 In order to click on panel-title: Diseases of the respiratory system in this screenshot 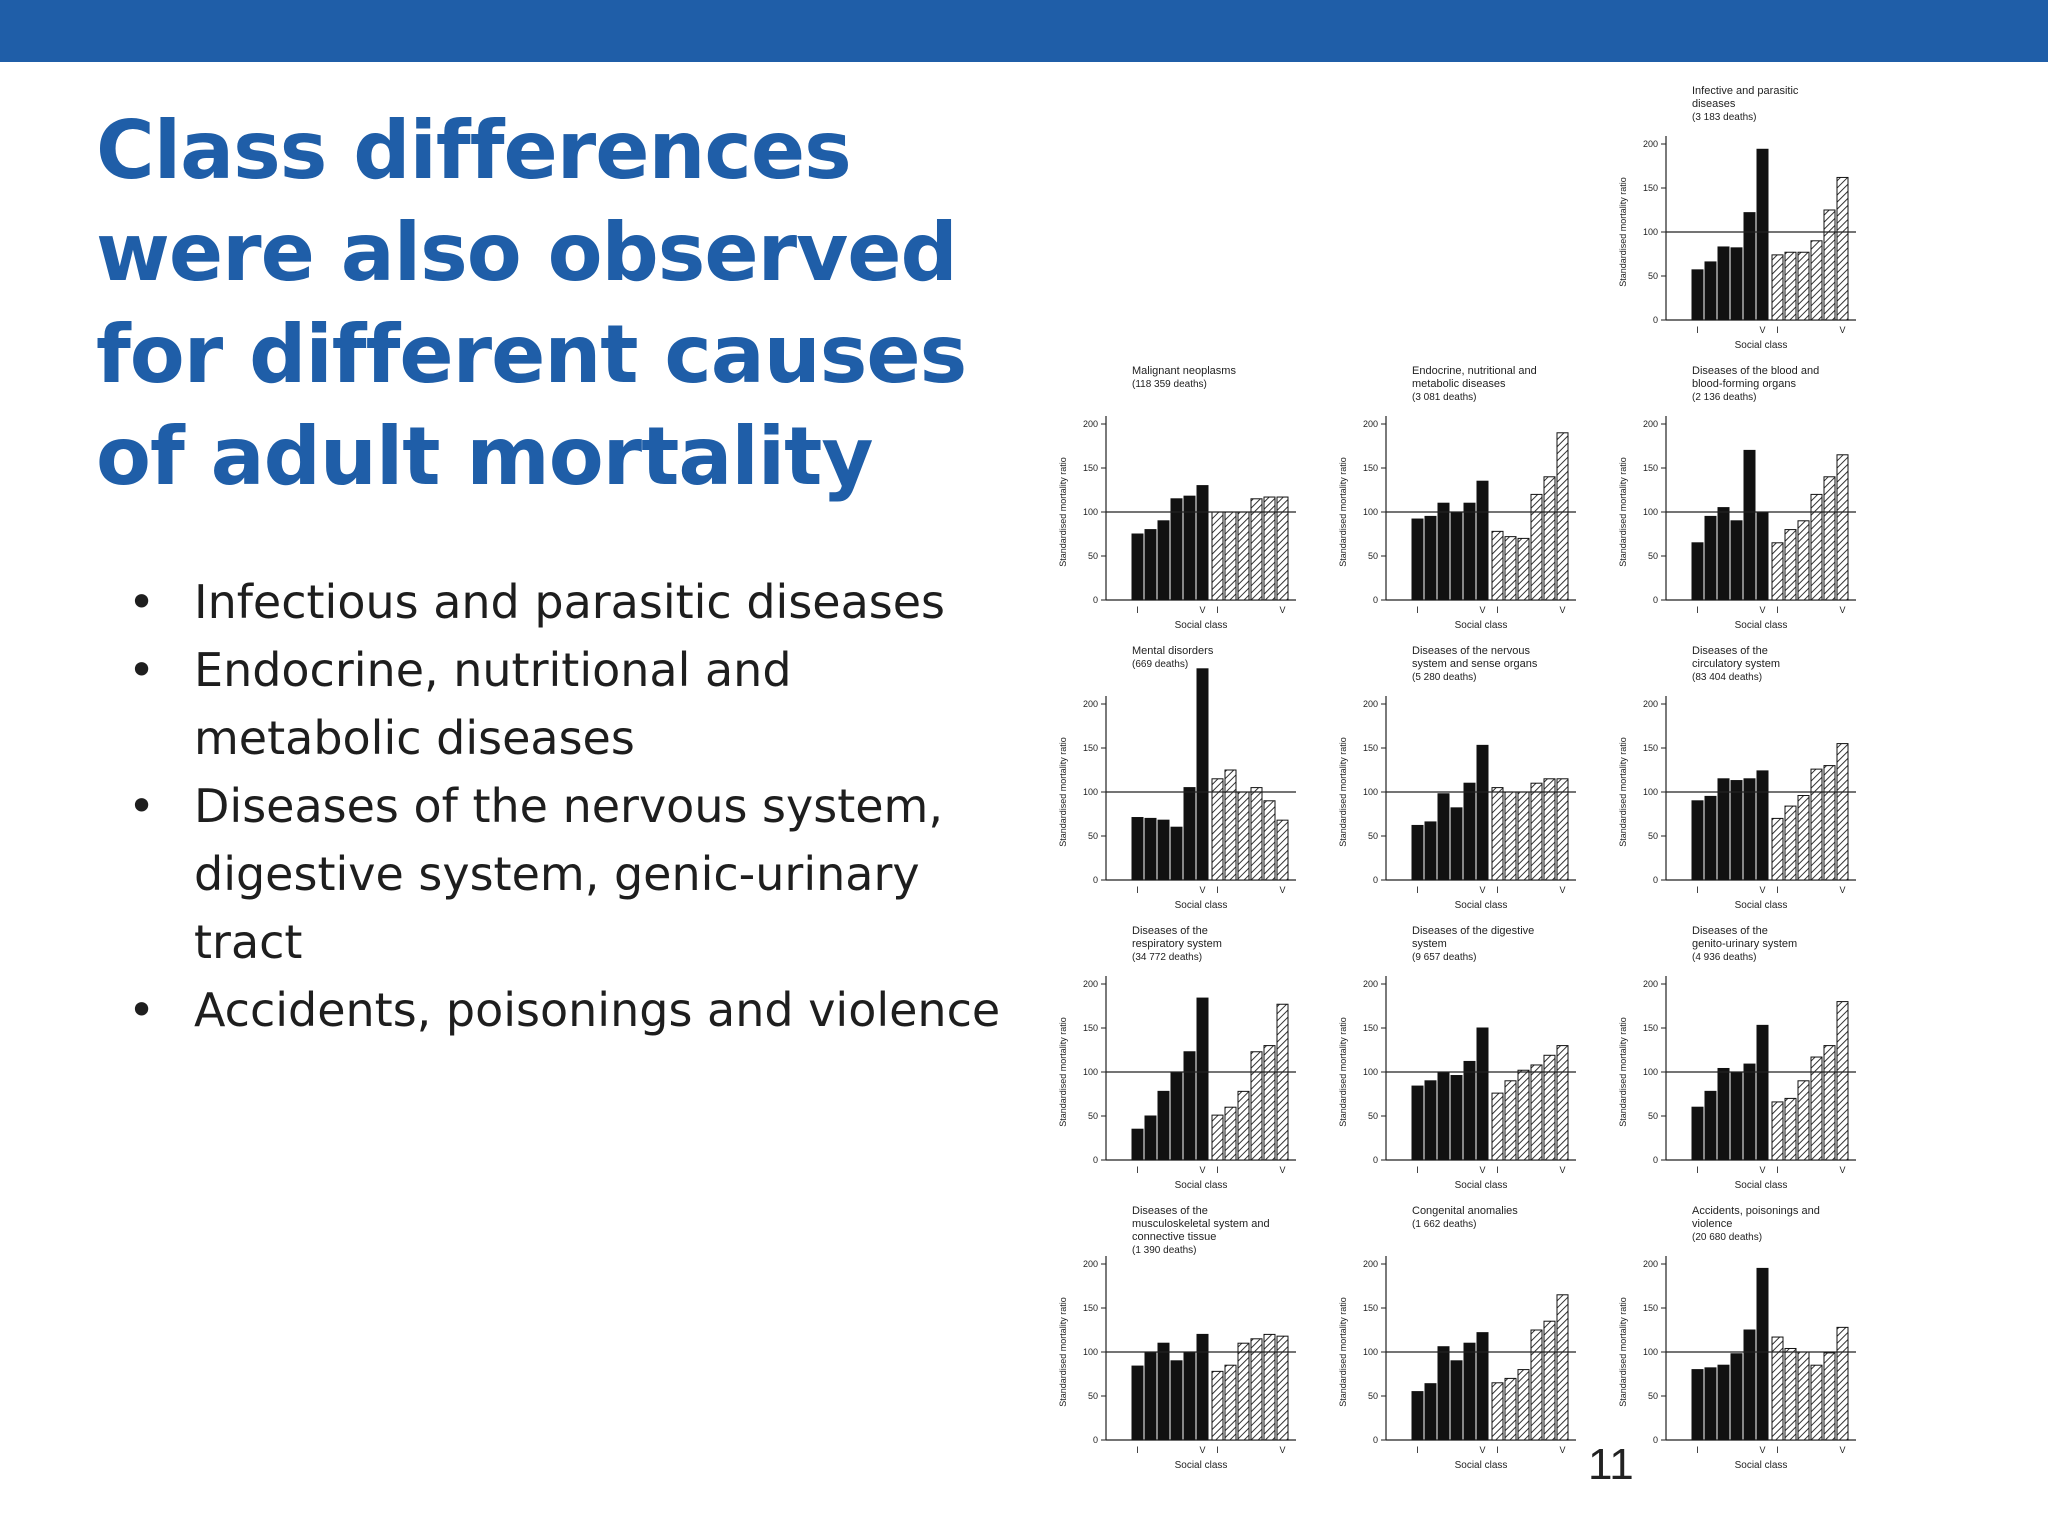, I will do `click(1177, 937)`.